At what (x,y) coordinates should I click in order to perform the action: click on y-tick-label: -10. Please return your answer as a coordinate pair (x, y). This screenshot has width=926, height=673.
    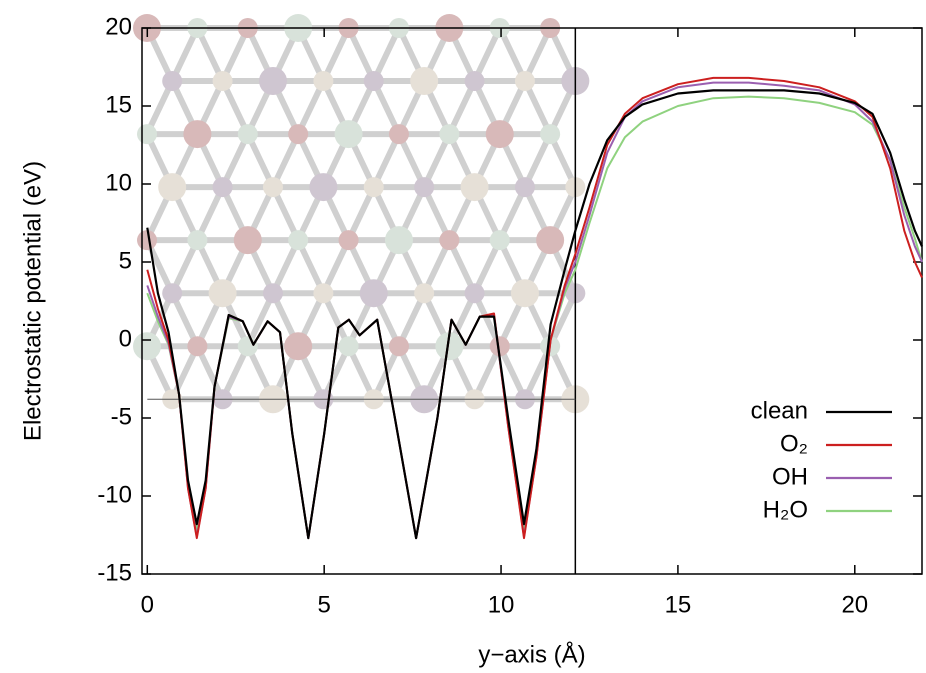
    Looking at the image, I should click on (114, 494).